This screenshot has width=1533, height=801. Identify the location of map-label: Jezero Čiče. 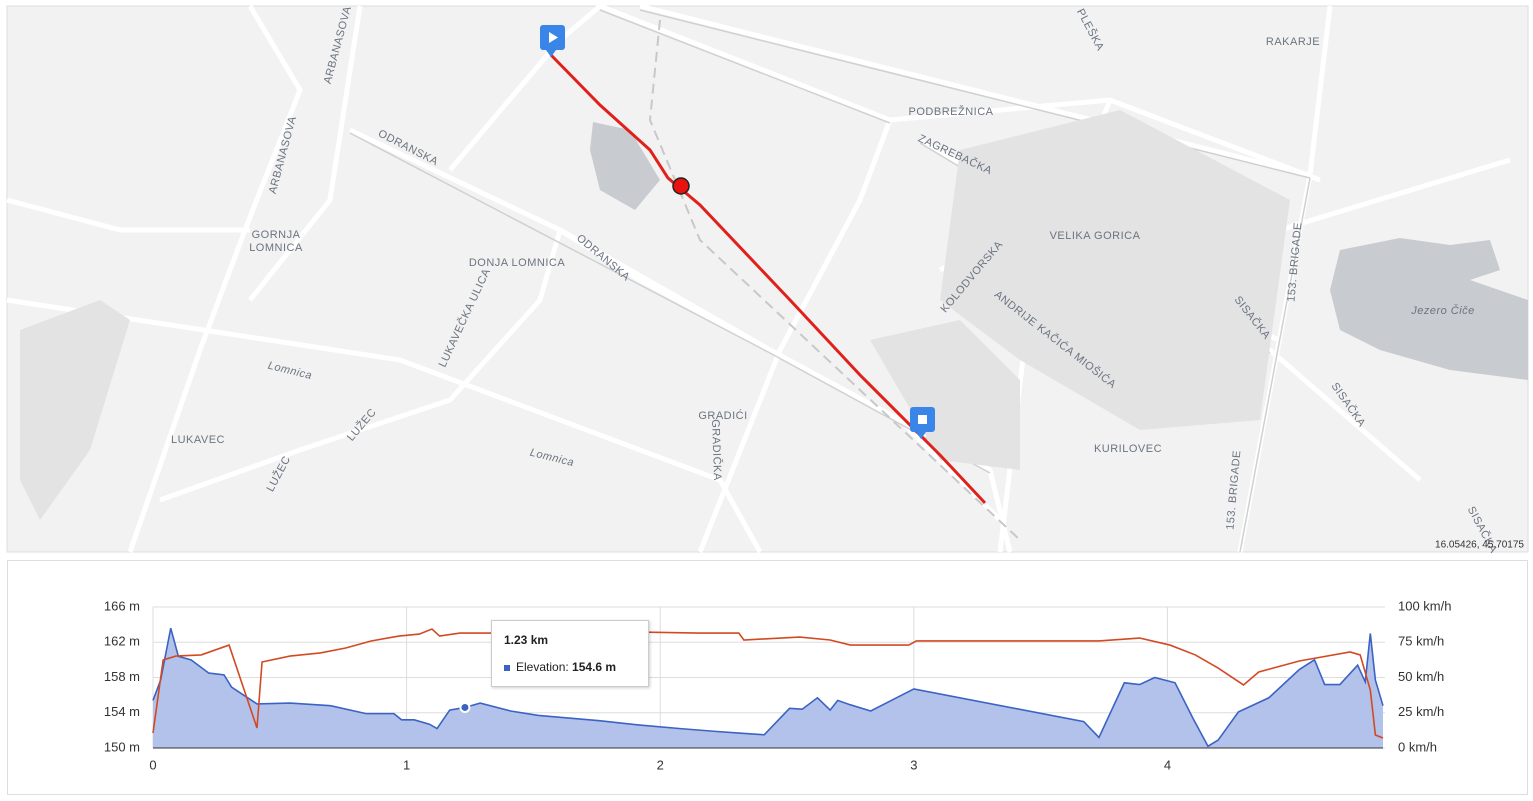
(1442, 310).